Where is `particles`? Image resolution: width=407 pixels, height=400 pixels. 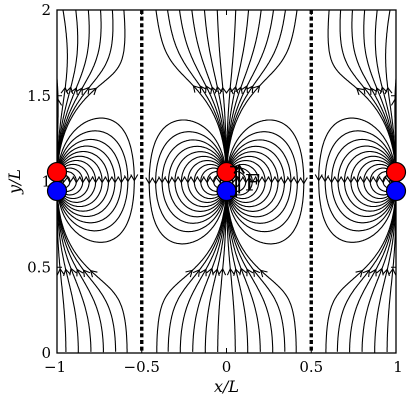
particles is located at coordinates (226, 181).